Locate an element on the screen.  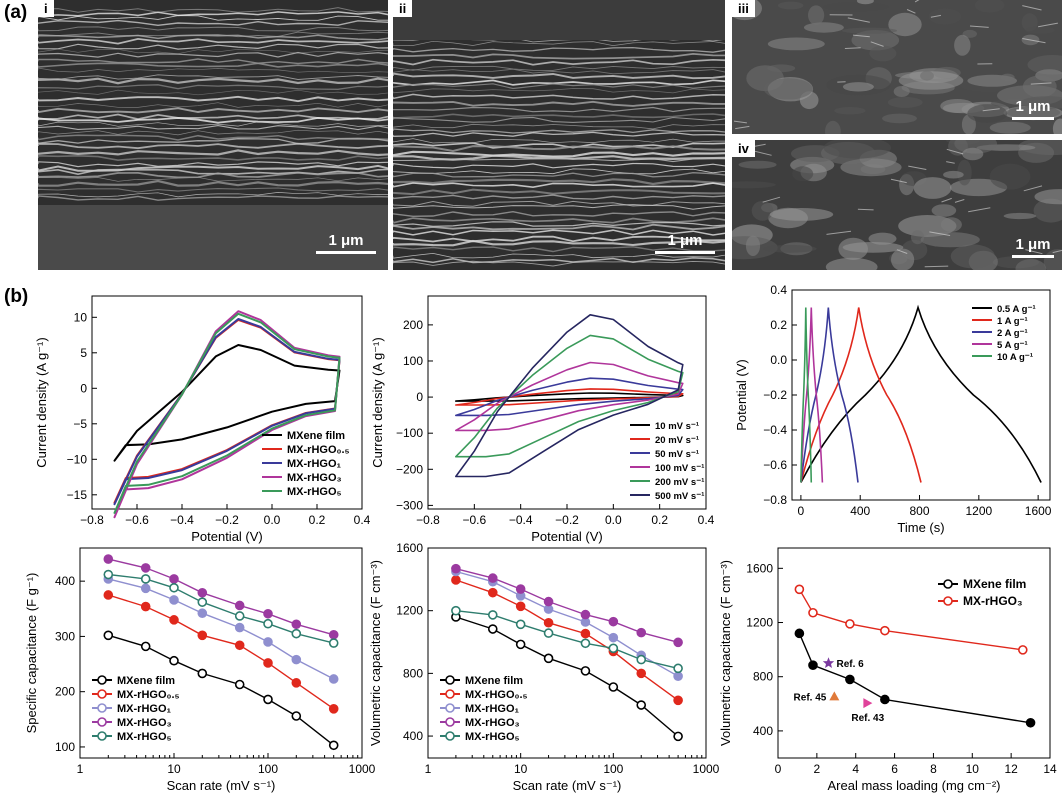
y-tick-label: 1600 is located at coordinates (759, 568).